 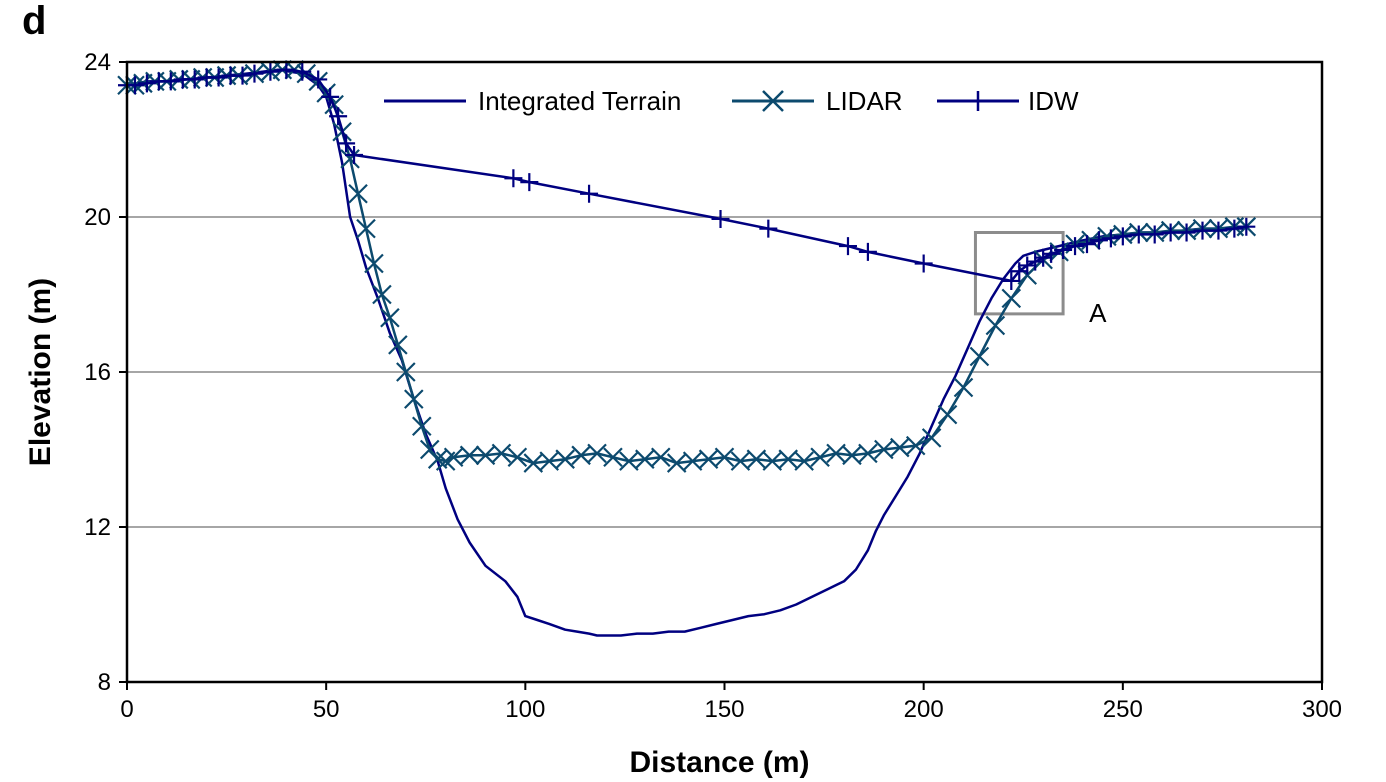 What do you see at coordinates (126, 709) in the screenshot?
I see `x-tick-label: 0` at bounding box center [126, 709].